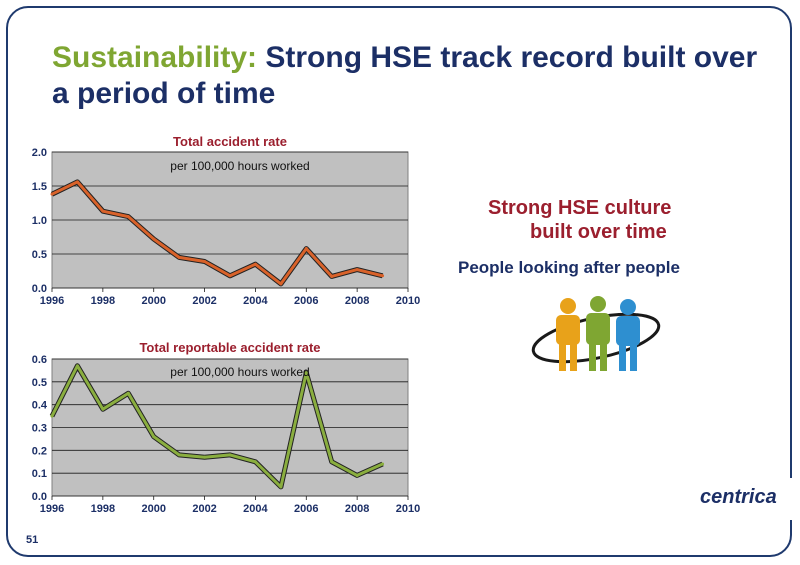 The height and width of the screenshot is (565, 800). Describe the element at coordinates (580, 208) in the screenshot. I see `culture-line-1: Strong HSE culture` at that location.